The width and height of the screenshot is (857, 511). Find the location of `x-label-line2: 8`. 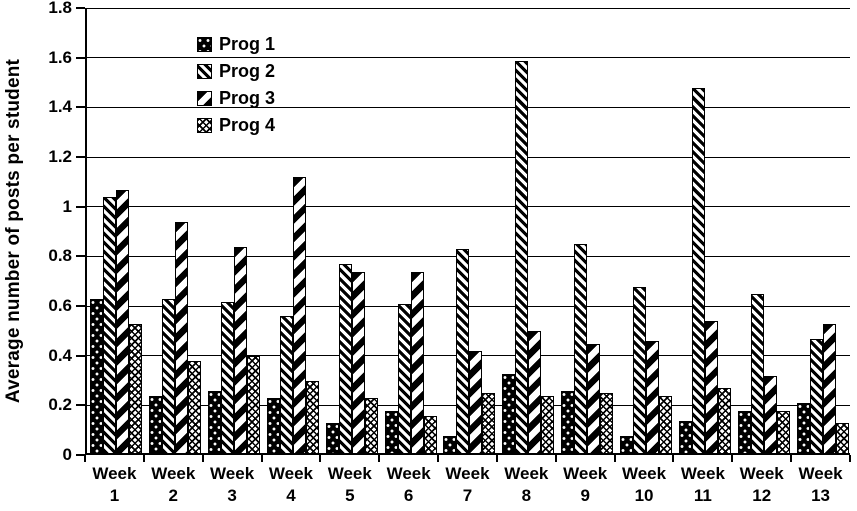

x-label-line2: 8 is located at coordinates (526, 495).